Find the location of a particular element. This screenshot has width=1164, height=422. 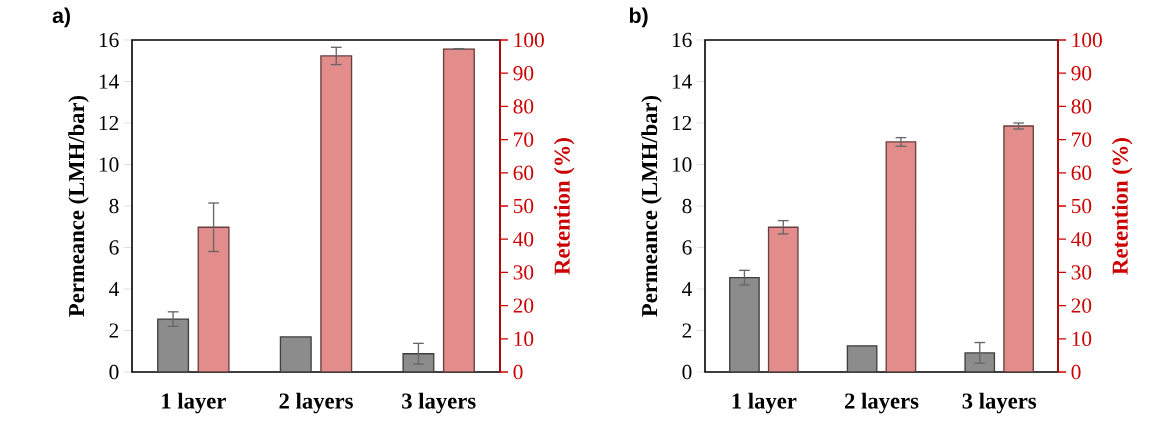

chart-title: b) is located at coordinates (638, 17).